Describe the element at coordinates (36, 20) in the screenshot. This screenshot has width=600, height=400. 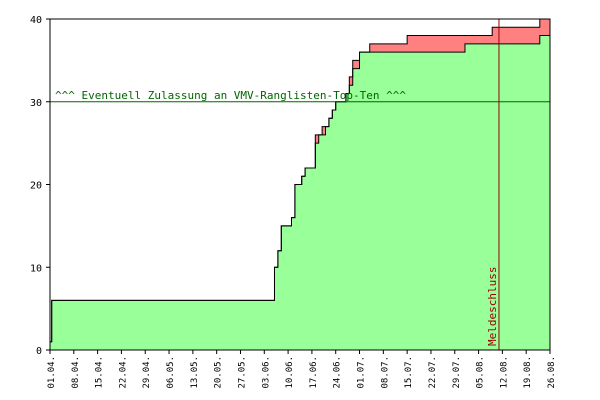
I see `y-tick-label: 40` at that location.